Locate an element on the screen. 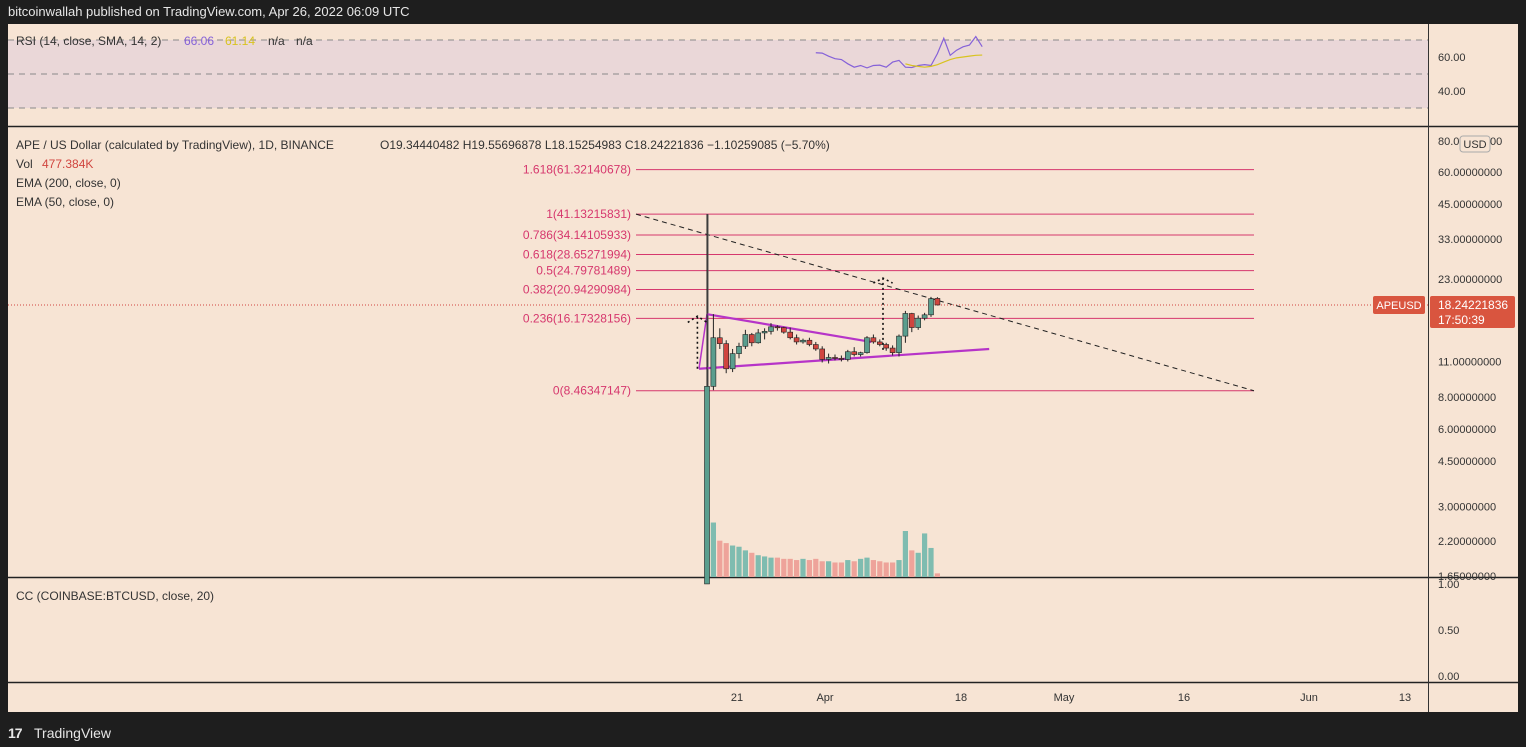  rsi-label: RSI (14, close, SMA, 14, 2) is located at coordinates (88, 41).